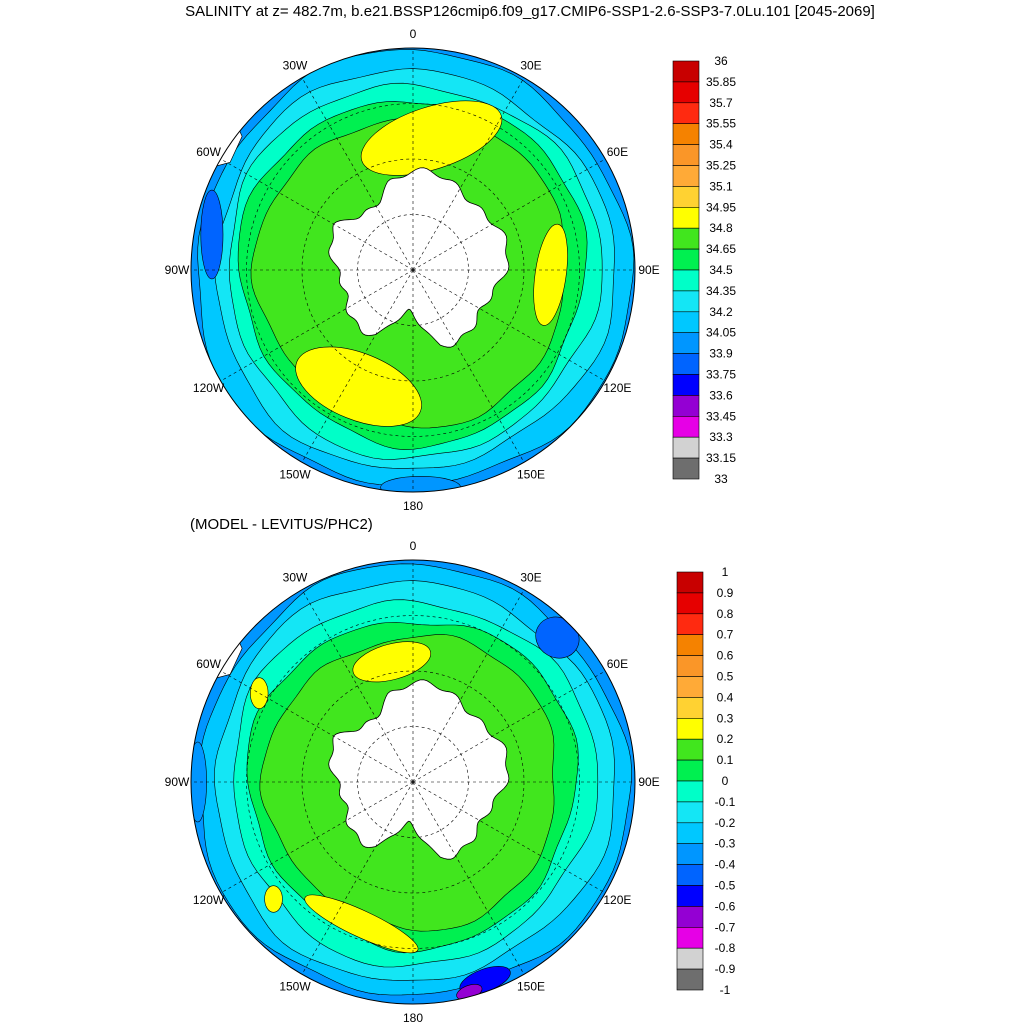 This screenshot has width=1024, height=1024. What do you see at coordinates (721, 249) in the screenshot?
I see `colorbar-tick-label: 34.65` at bounding box center [721, 249].